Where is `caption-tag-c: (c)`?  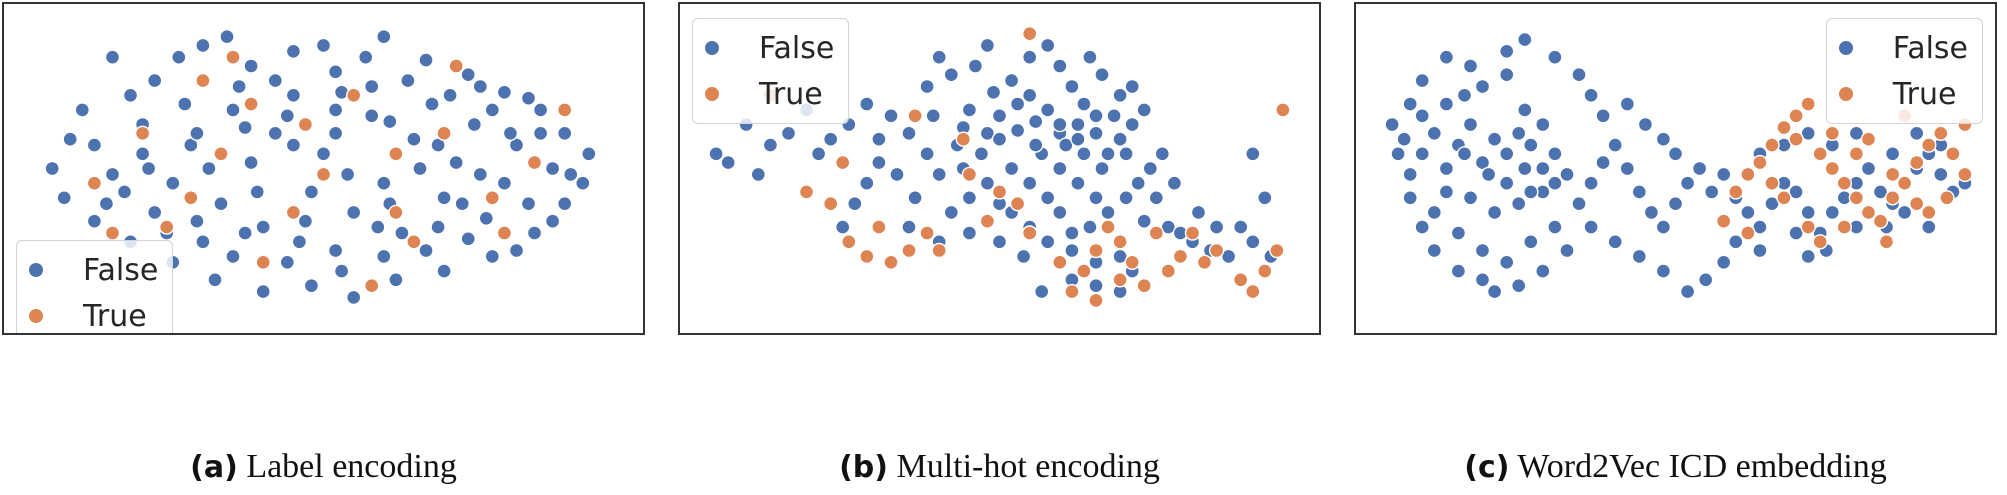
caption-tag-c: (c) is located at coordinates (1487, 467).